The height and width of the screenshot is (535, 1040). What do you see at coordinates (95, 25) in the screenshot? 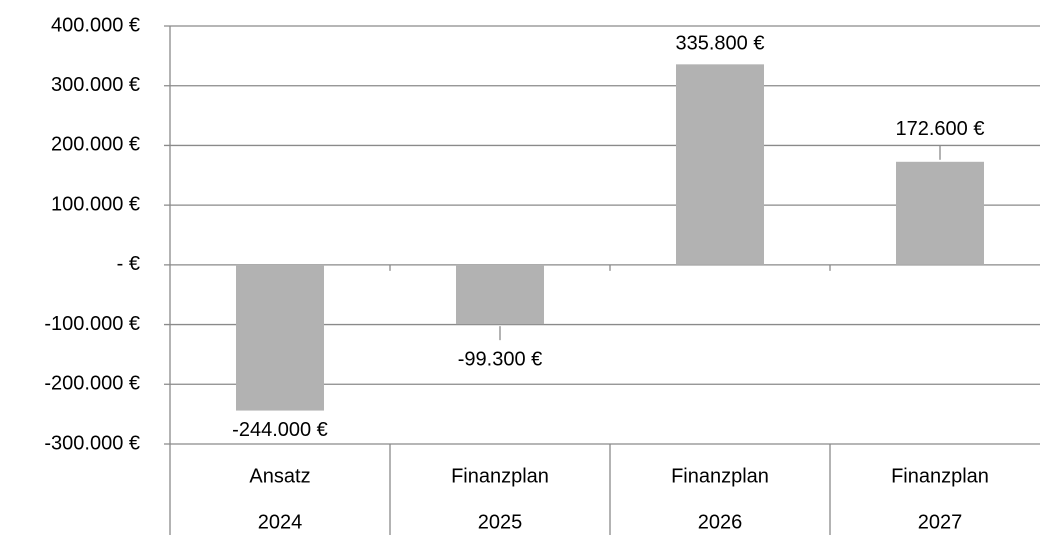
I see `y-tick-label: 400.000 €` at bounding box center [95, 25].